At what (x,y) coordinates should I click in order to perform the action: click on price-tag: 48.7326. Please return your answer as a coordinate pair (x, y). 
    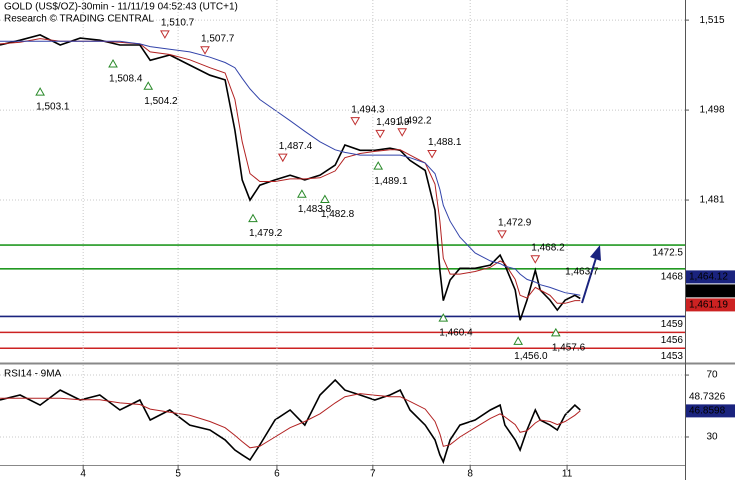
    Looking at the image, I should click on (707, 397).